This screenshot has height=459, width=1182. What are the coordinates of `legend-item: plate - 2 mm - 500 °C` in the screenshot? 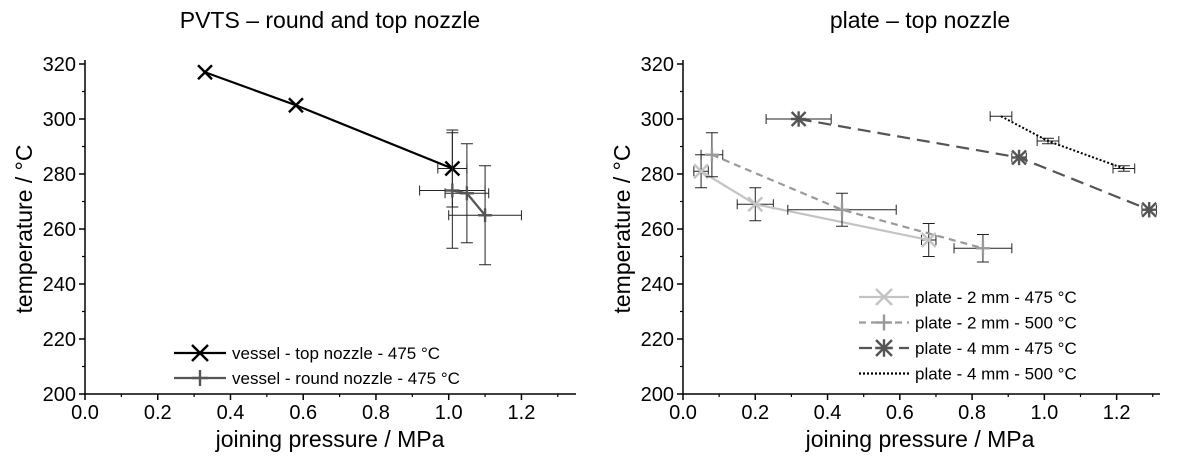 It's located at (968, 323).